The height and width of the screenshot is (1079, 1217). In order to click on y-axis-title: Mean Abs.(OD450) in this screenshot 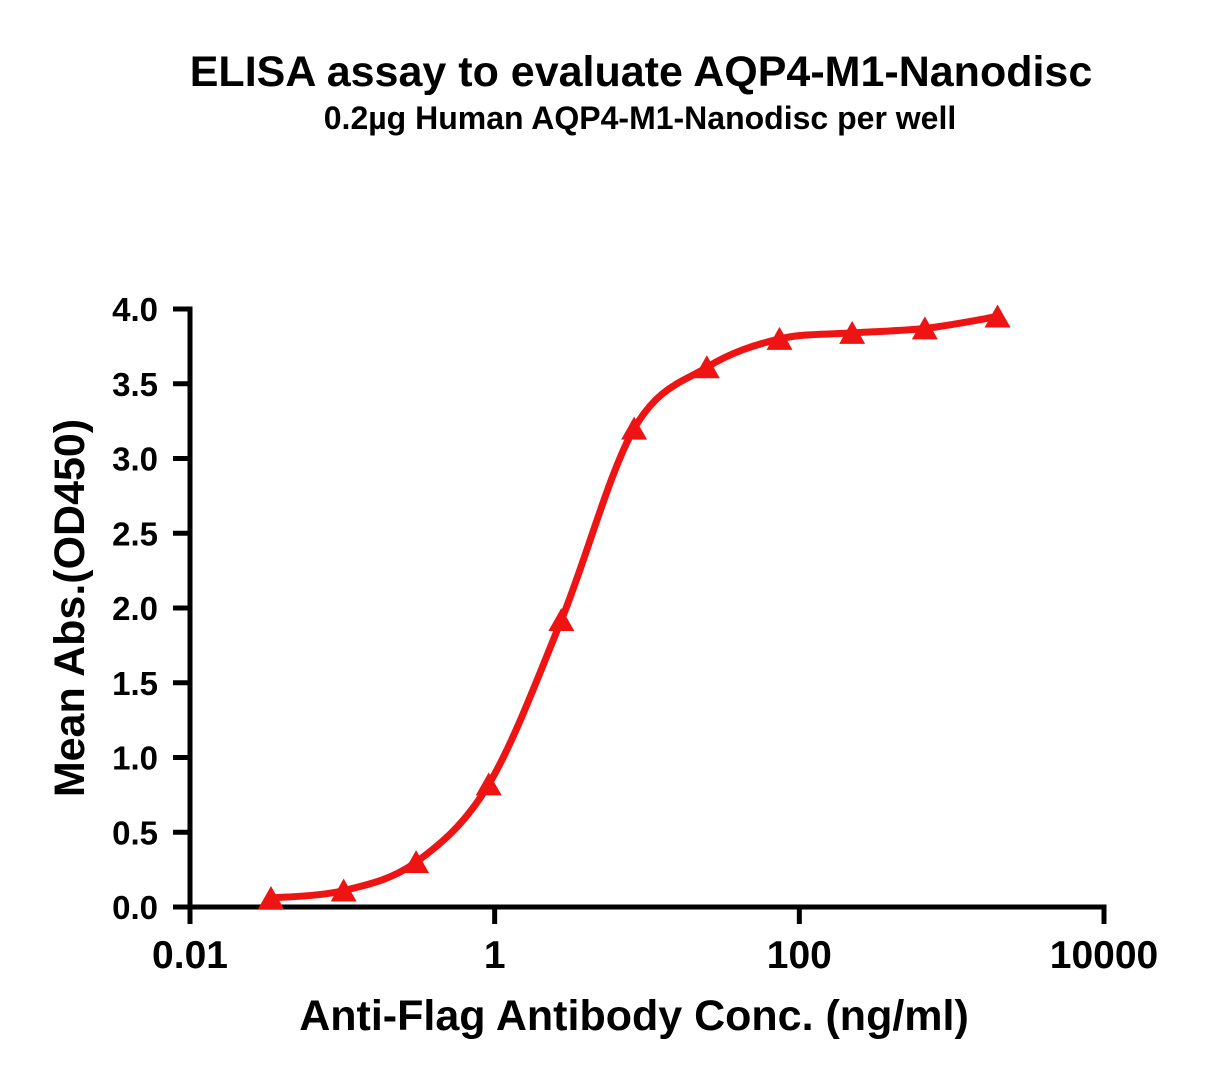, I will do `click(70, 608)`.